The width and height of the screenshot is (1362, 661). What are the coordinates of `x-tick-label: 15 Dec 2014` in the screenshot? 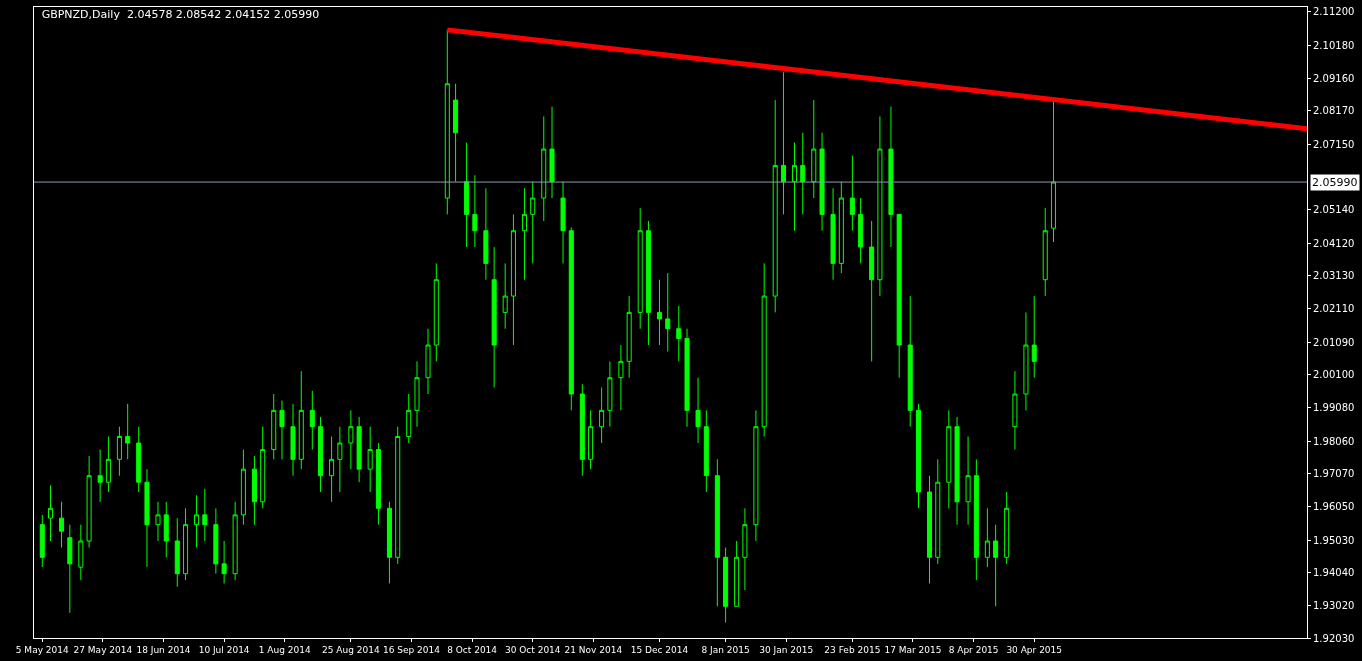 It's located at (659, 649).